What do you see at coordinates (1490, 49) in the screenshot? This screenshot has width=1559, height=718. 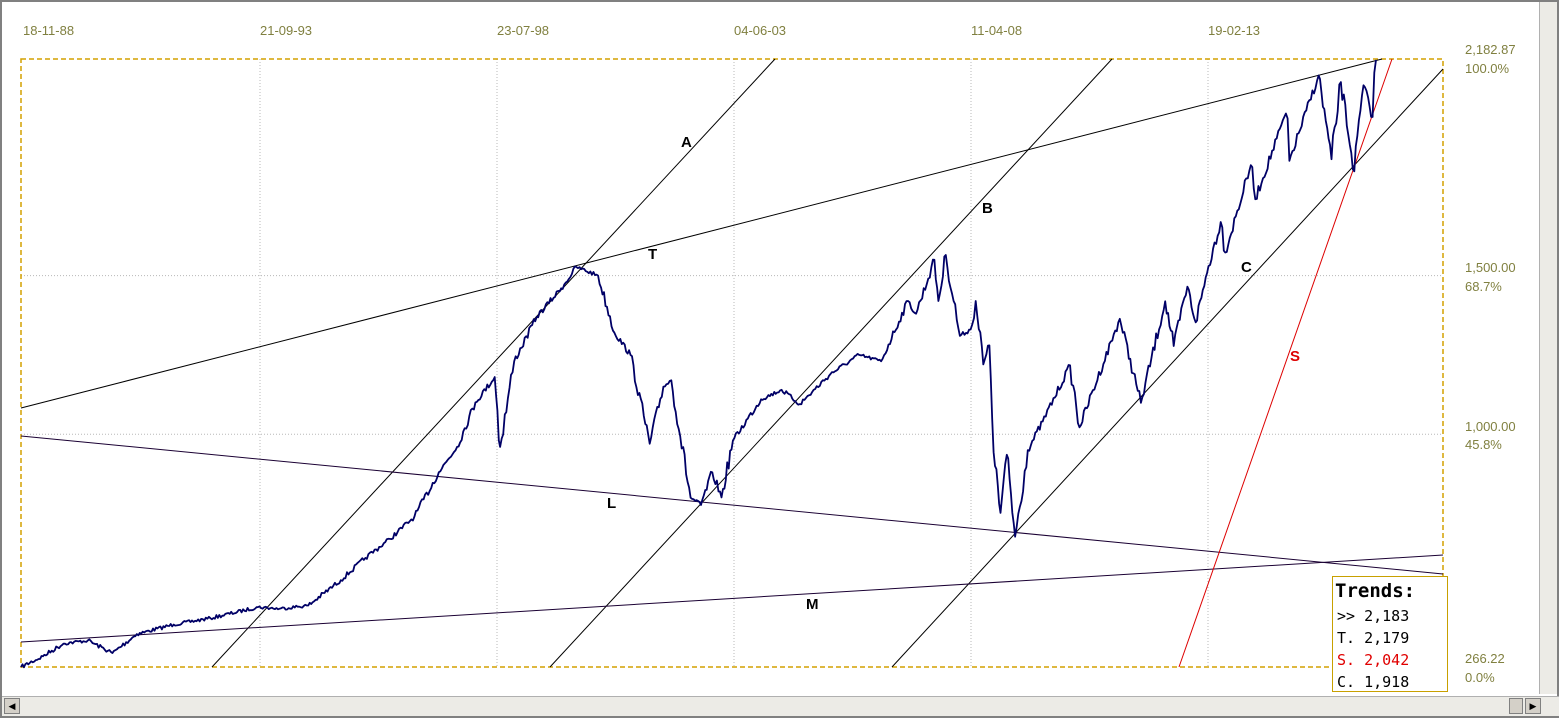 I see `y-tick-label-price-0: 2,182.87` at bounding box center [1490, 49].